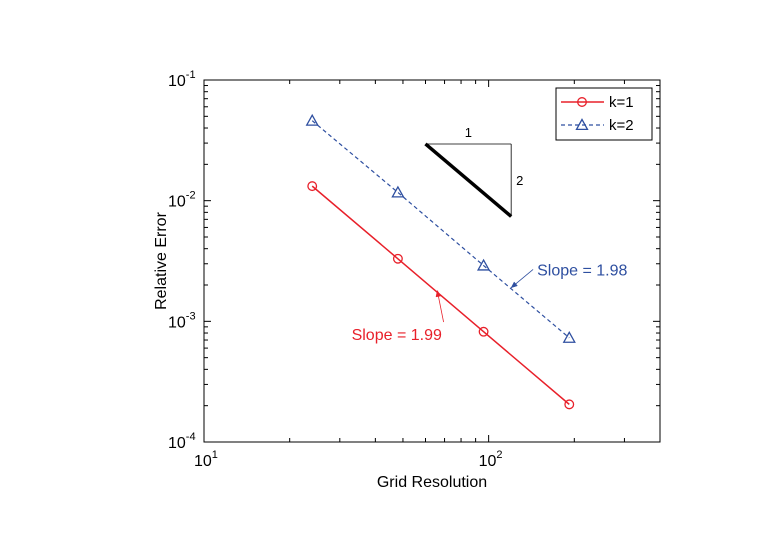 This screenshot has height=544, width=763. I want to click on slope-annotation: Slope = 1.99, so click(398, 316).